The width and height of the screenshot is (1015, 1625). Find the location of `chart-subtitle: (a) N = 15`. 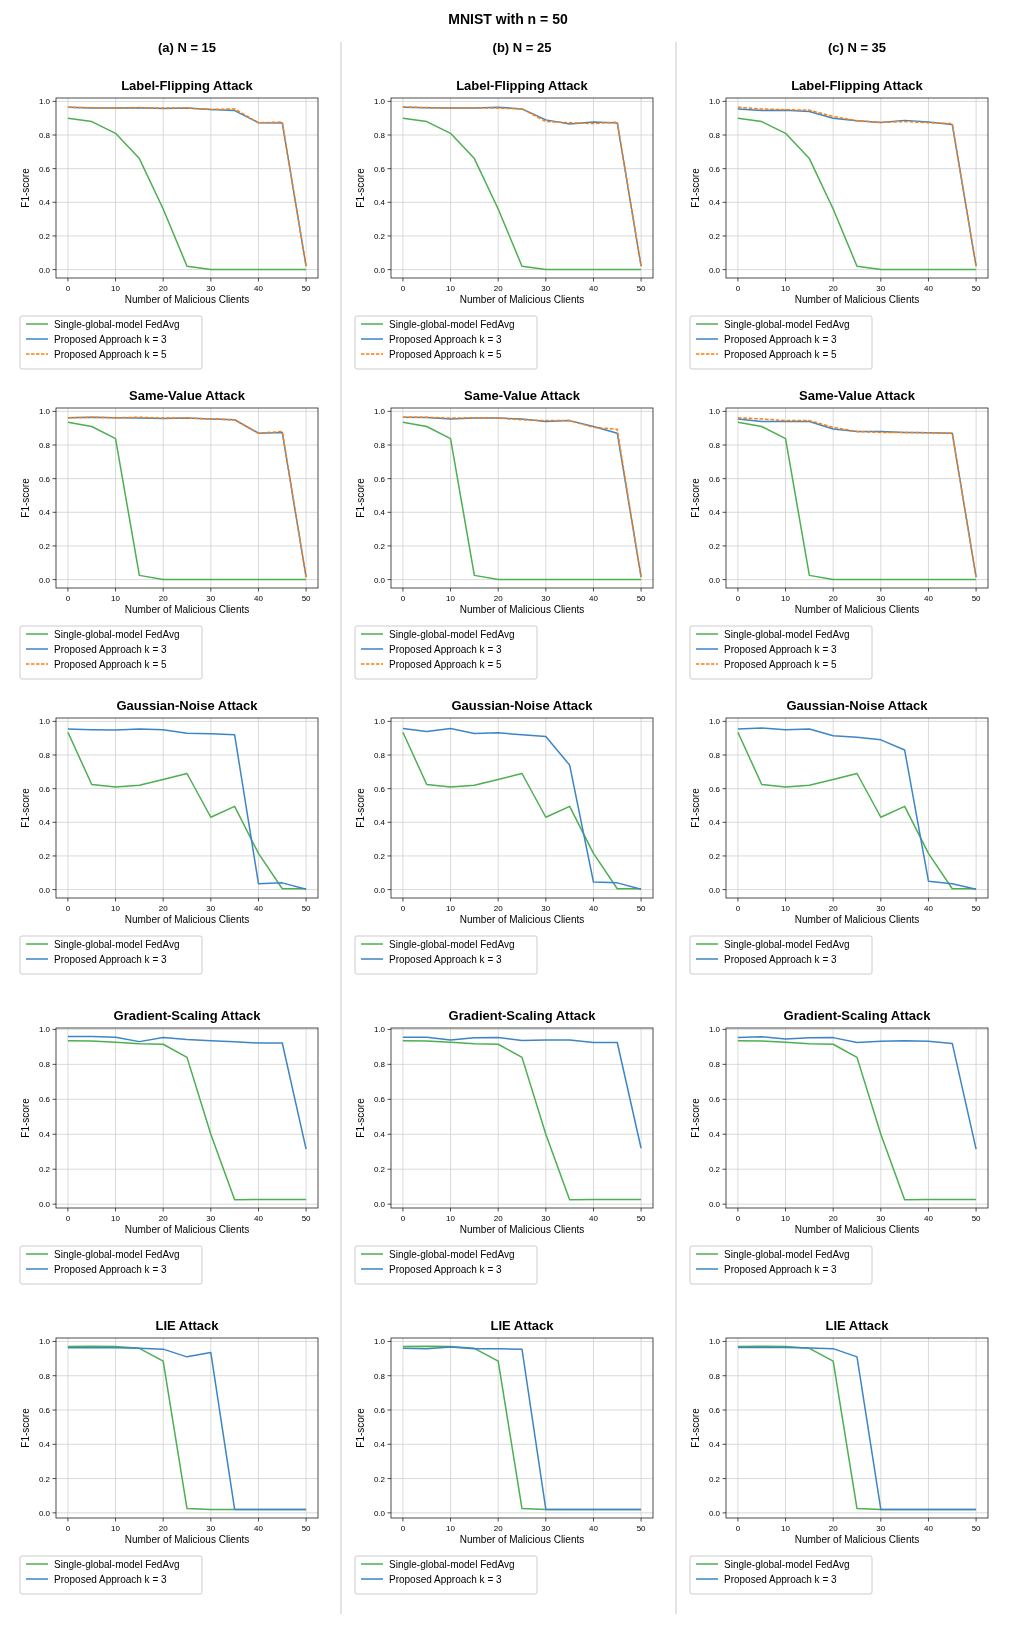

chart-subtitle: (a) N = 15 is located at coordinates (187, 47).